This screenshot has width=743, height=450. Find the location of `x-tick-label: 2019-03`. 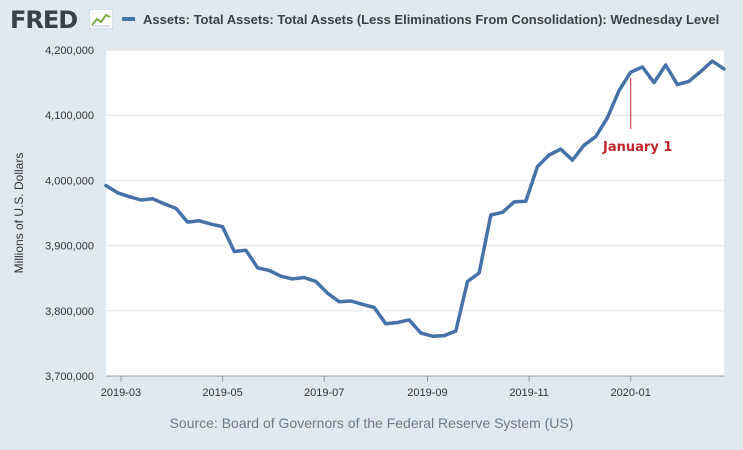

x-tick-label: 2019-03 is located at coordinates (121, 393).